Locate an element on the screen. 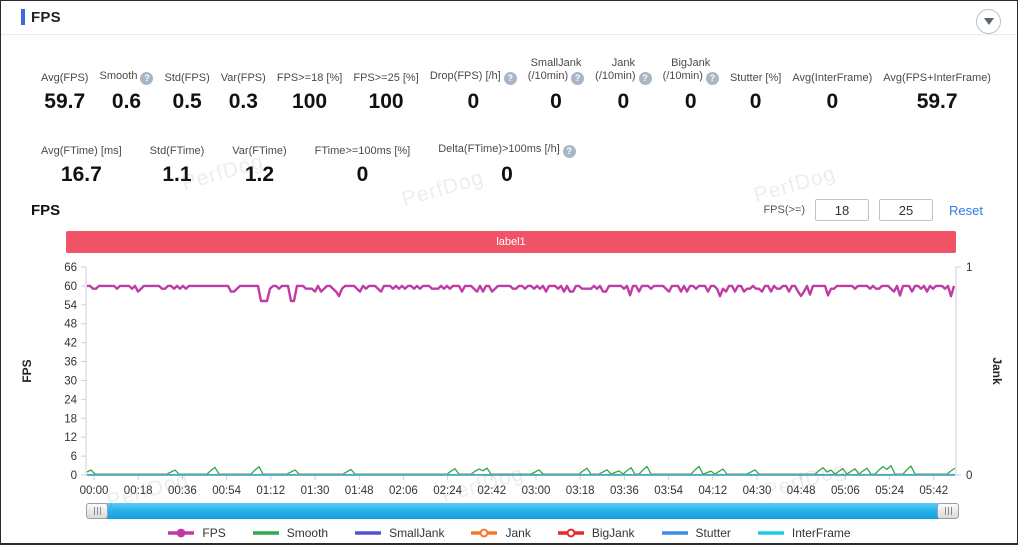  stat-label: Std(FPS) is located at coordinates (187, 78).